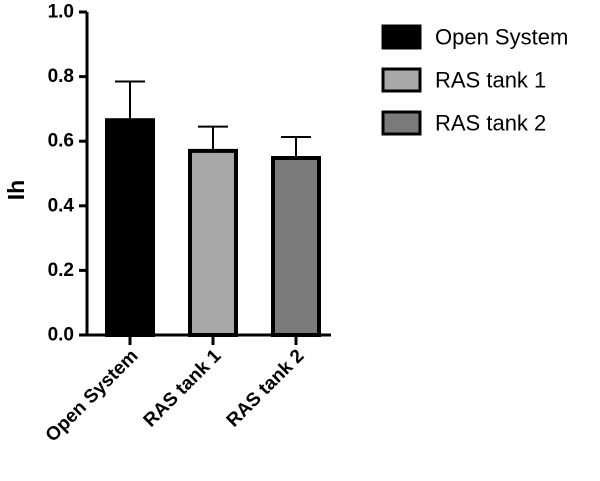 This screenshot has height=481, width=600. What do you see at coordinates (61, 76) in the screenshot?
I see `y-tick-label: 0.8` at bounding box center [61, 76].